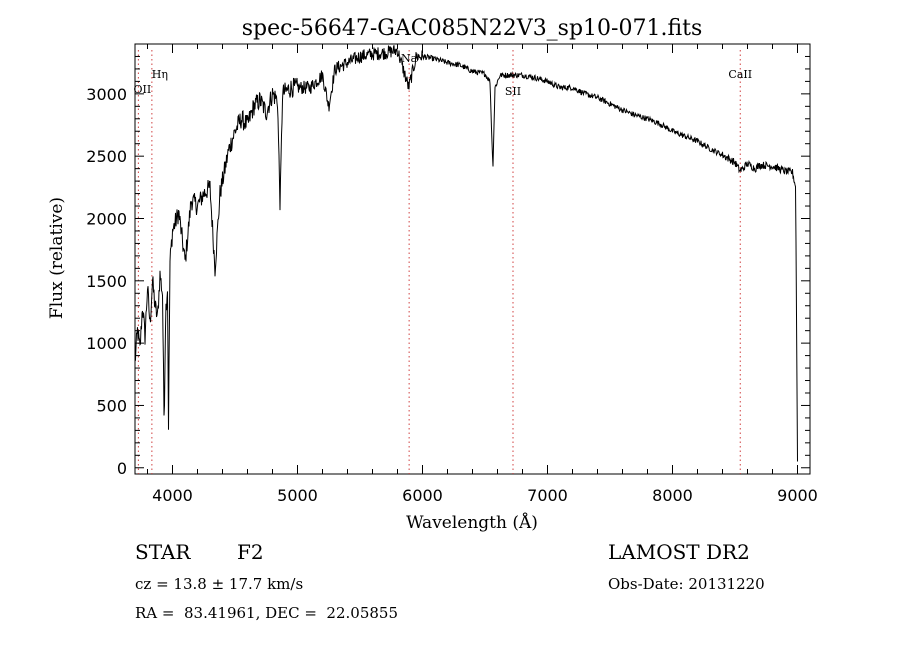 This screenshot has width=900, height=650. Describe the element at coordinates (740, 74) in the screenshot. I see `spectral-line-label: CaII` at that location.